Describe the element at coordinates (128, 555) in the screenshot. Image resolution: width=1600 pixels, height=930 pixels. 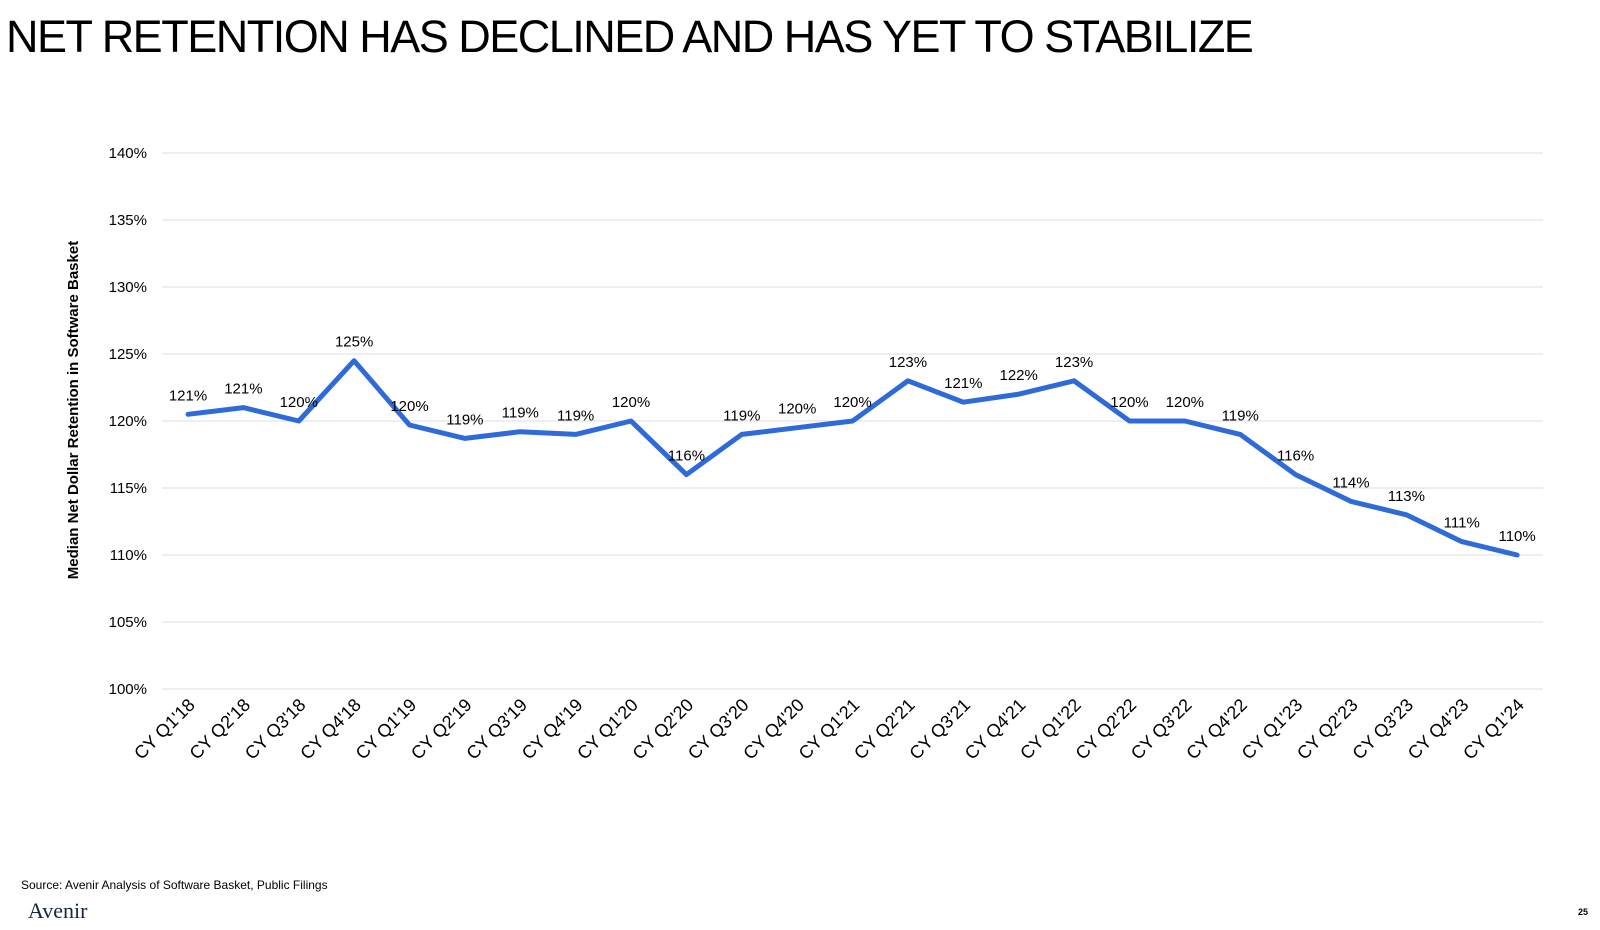
I see `y-tick-label: 110%` at that location.